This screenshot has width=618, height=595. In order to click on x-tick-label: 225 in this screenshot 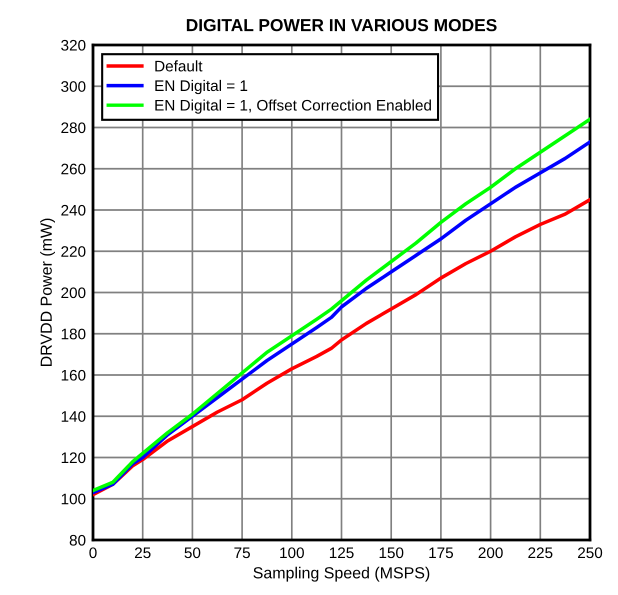, I will do `click(540, 552)`.